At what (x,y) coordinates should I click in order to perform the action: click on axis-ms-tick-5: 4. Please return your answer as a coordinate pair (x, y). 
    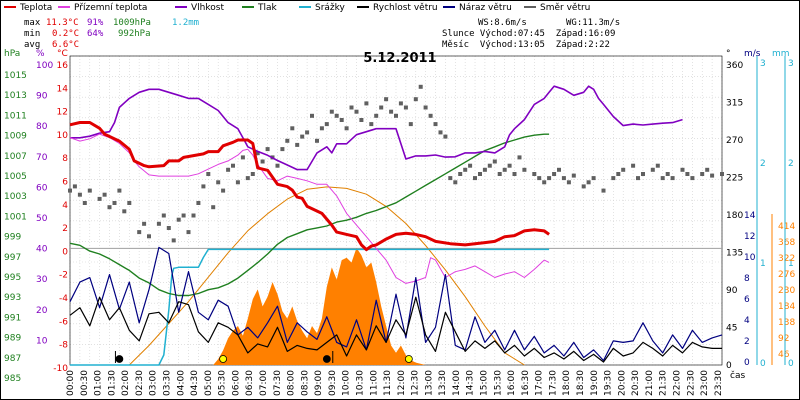
    Looking at the image, I should click on (747, 321).